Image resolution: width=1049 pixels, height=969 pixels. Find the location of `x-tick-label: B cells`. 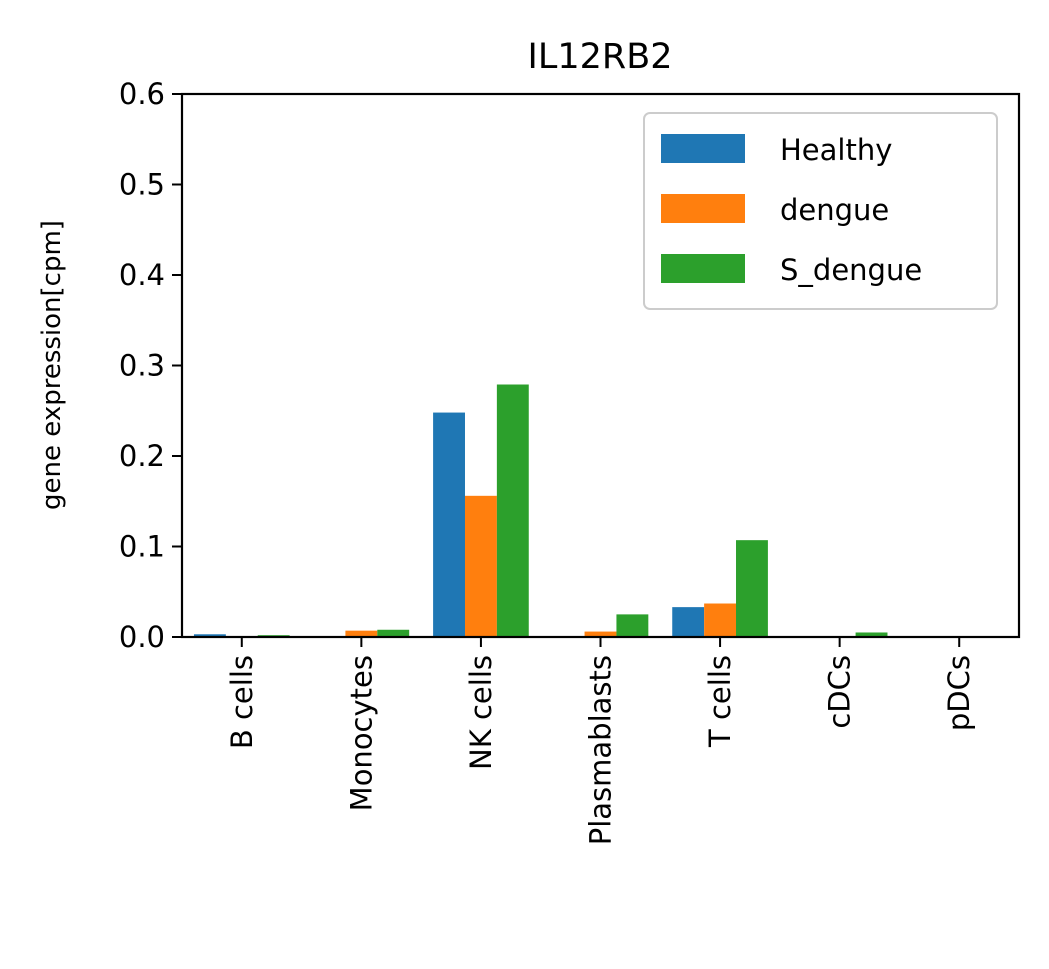

x-tick-label: B cells is located at coordinates (242, 702).